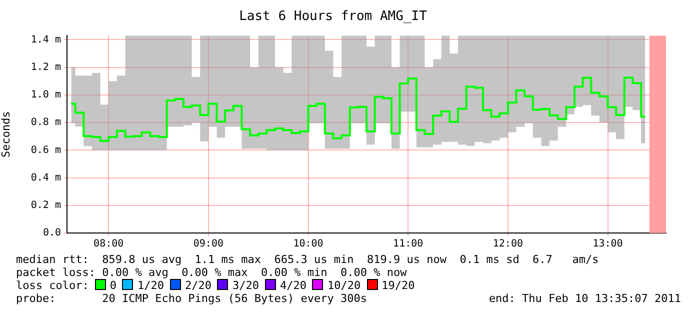 The image size is (697, 321). What do you see at coordinates (607, 244) in the screenshot?
I see `x-tick-label: 13:00` at bounding box center [607, 244].